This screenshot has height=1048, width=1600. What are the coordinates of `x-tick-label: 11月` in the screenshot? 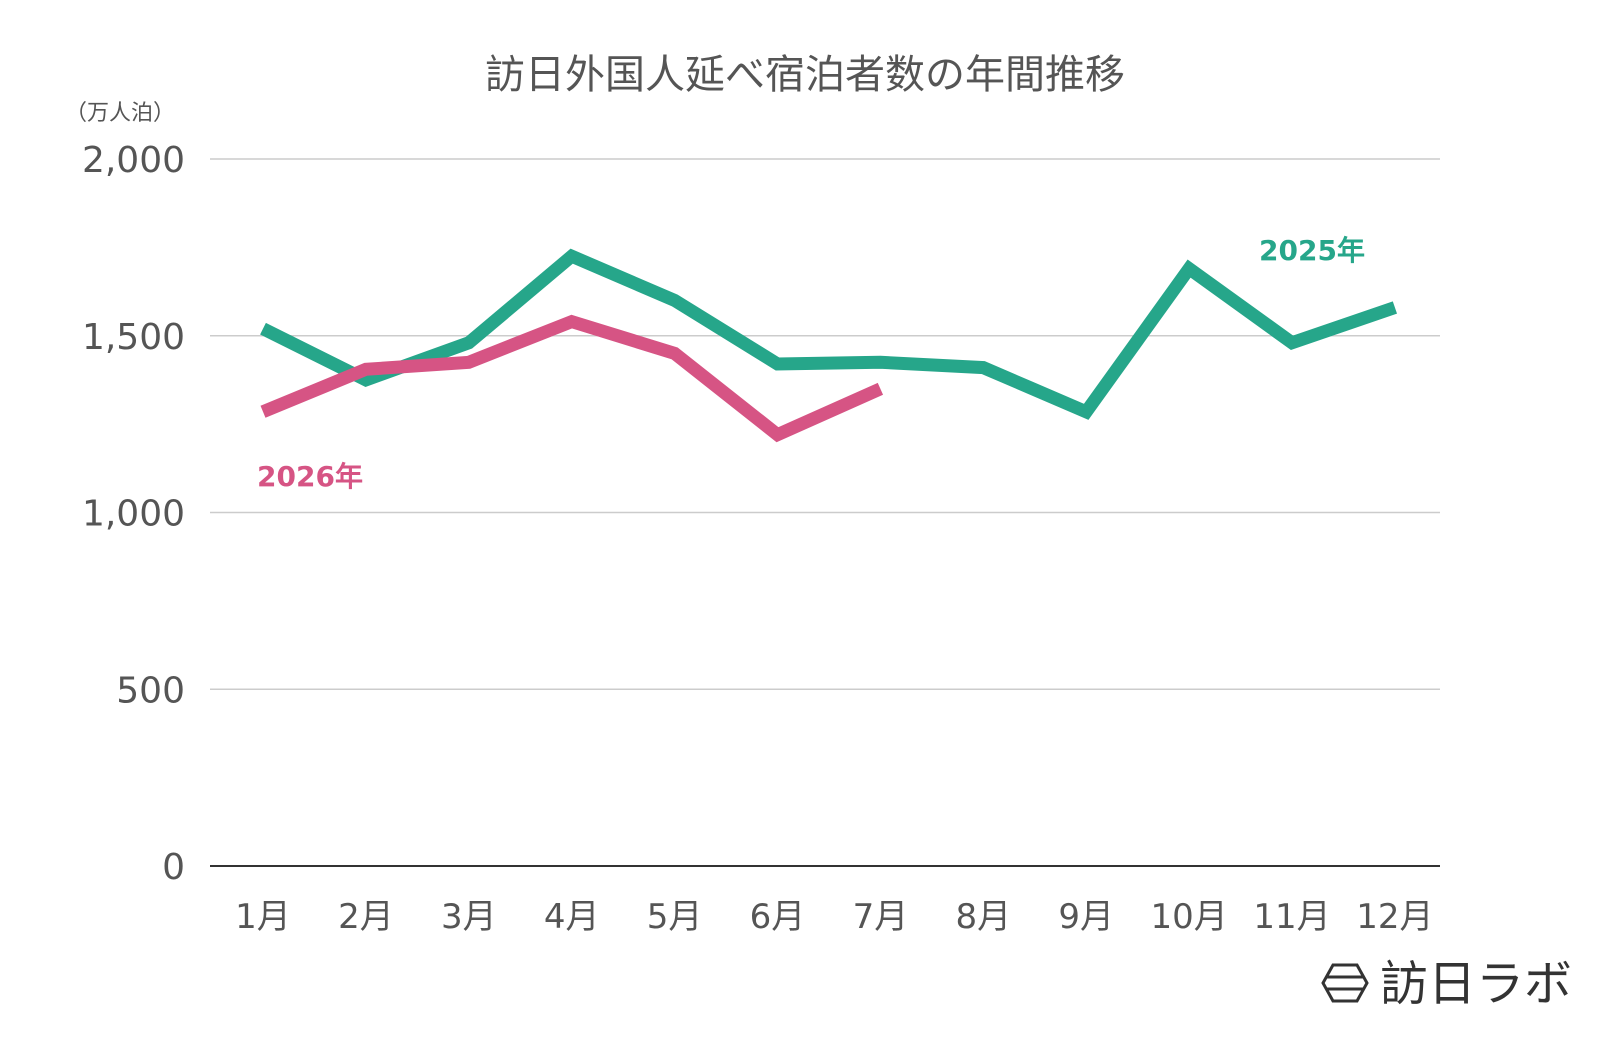 It's located at (1291, 917).